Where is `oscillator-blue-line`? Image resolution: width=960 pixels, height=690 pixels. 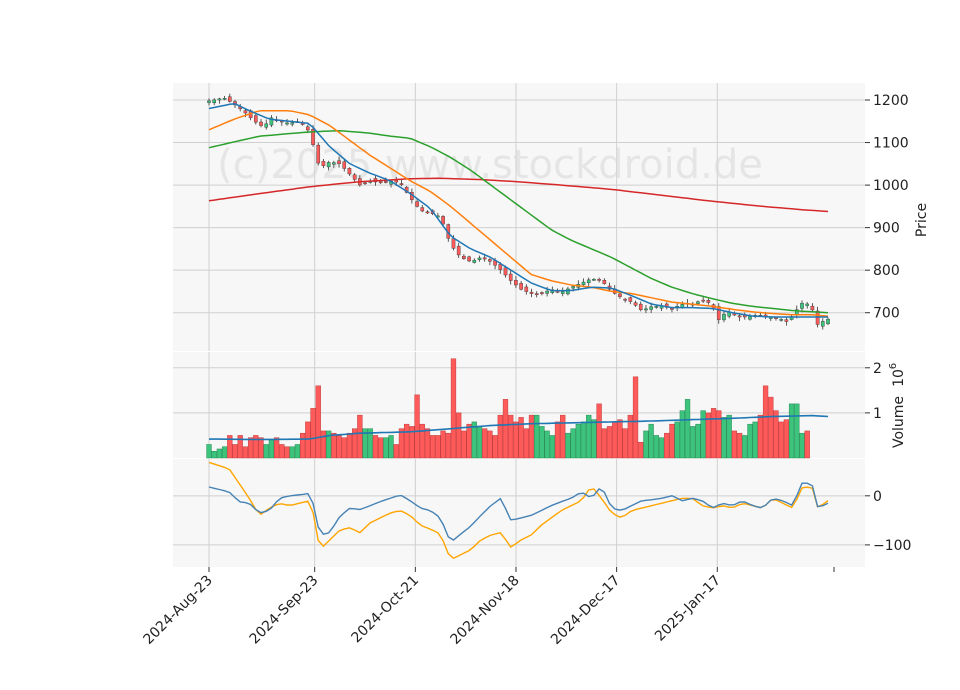 oscillator-blue-line is located at coordinates (518, 511).